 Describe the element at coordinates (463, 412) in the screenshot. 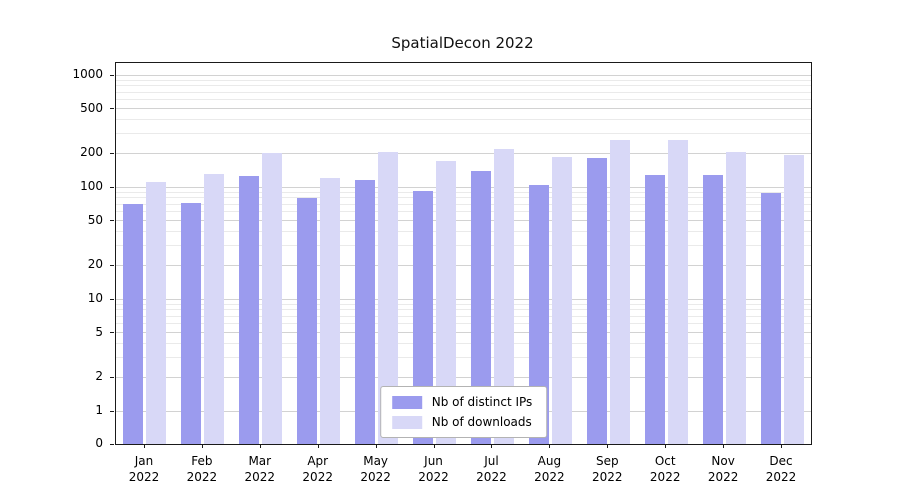

I see `legend: Nb of distinct IPs Nb of downloads` at that location.